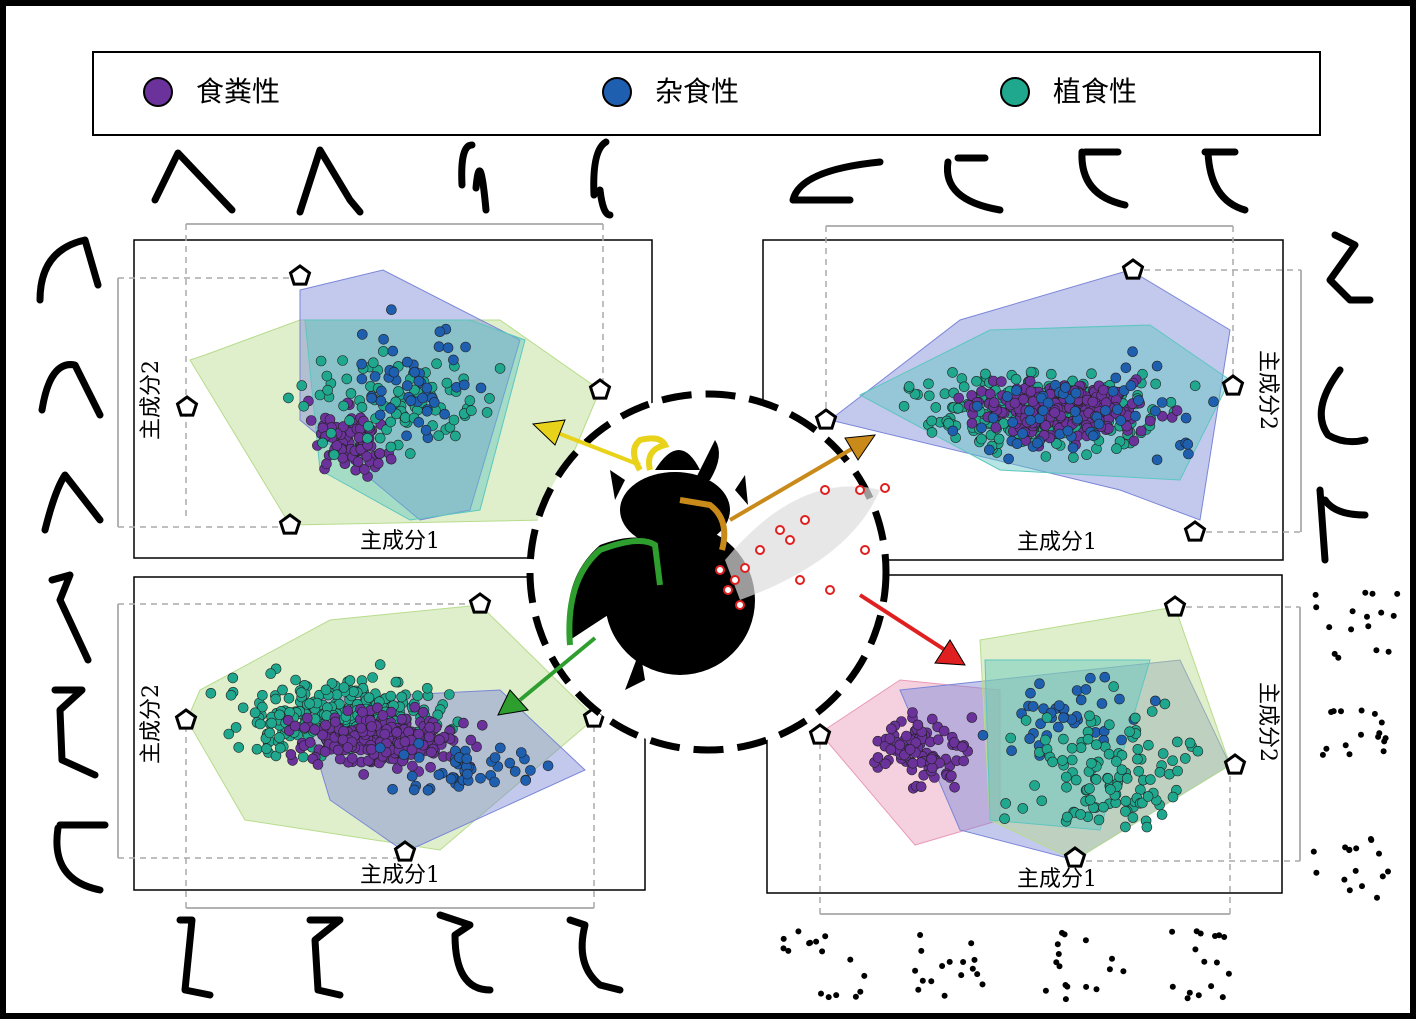 This screenshot has height=1021, width=1418. What do you see at coordinates (802, 546) in the screenshot?
I see `wing-landmarks` at bounding box center [802, 546].